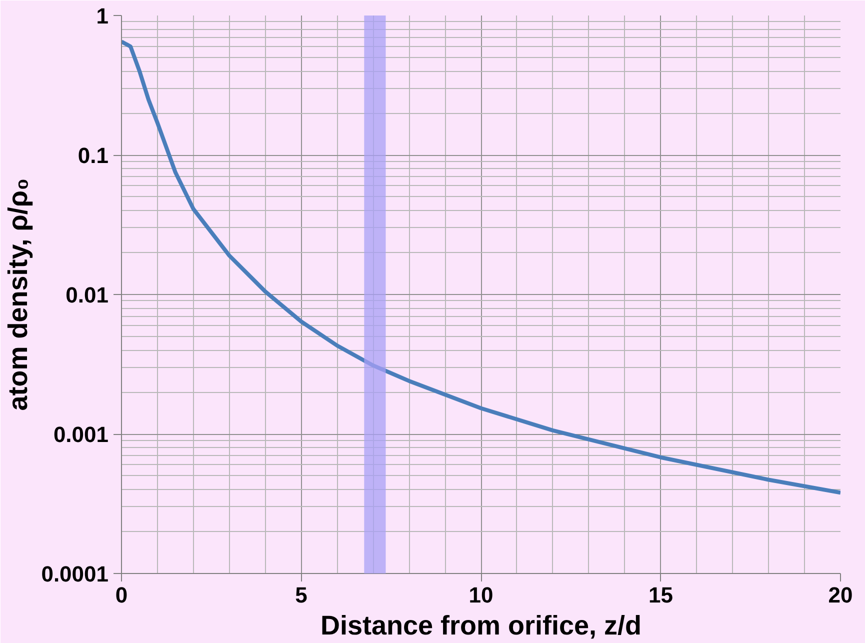 Image resolution: width=865 pixels, height=643 pixels. Describe the element at coordinates (93, 155) in the screenshot. I see `y-tick-label: 0.1` at that location.